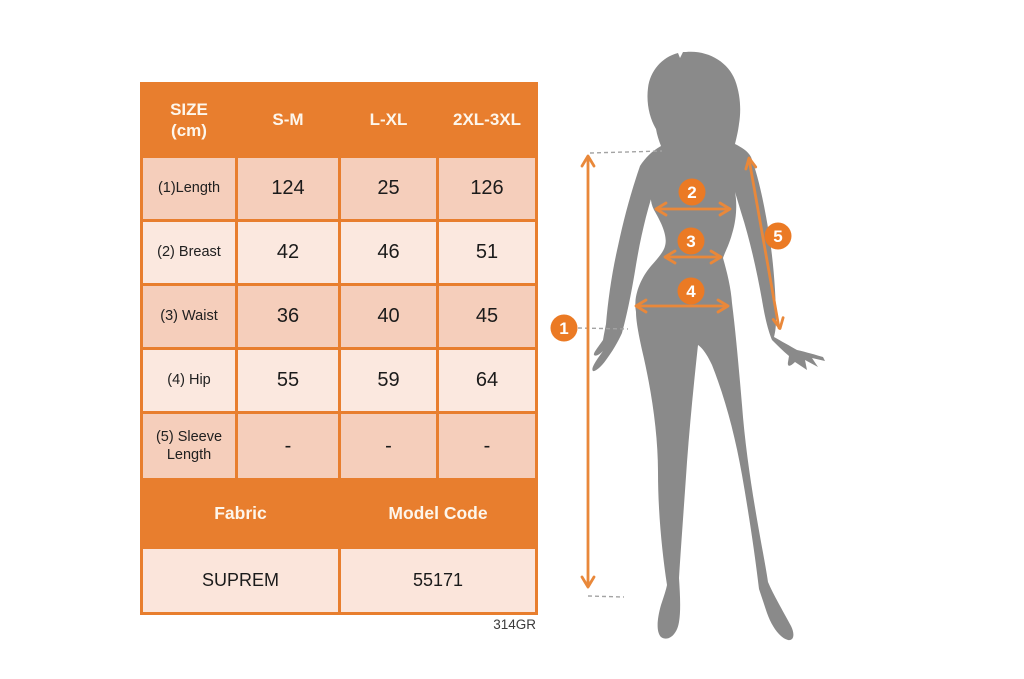  Describe the element at coordinates (626, 152) in the screenshot. I see `dashed-line-shoulder` at that location.